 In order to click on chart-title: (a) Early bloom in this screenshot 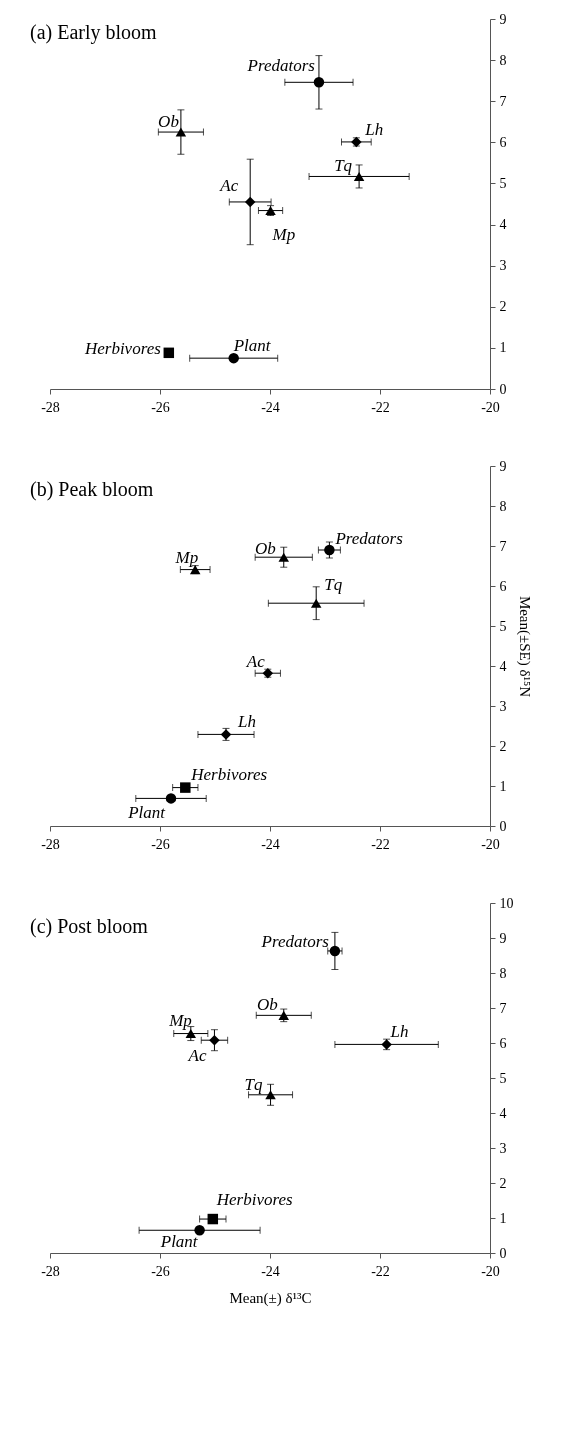, I will do `click(94, 32)`.